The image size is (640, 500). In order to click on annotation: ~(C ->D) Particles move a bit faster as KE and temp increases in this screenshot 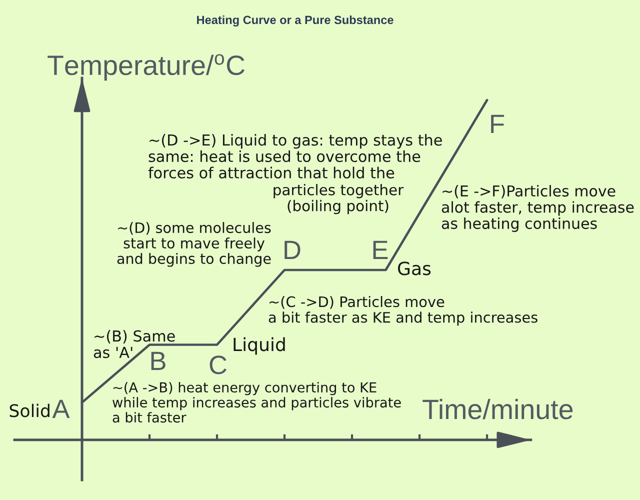, I will do `click(403, 311)`.